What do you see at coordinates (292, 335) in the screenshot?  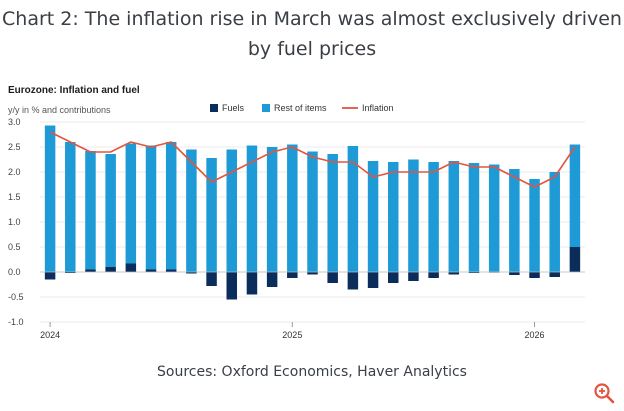 I see `x-tick-label: 2025` at bounding box center [292, 335].